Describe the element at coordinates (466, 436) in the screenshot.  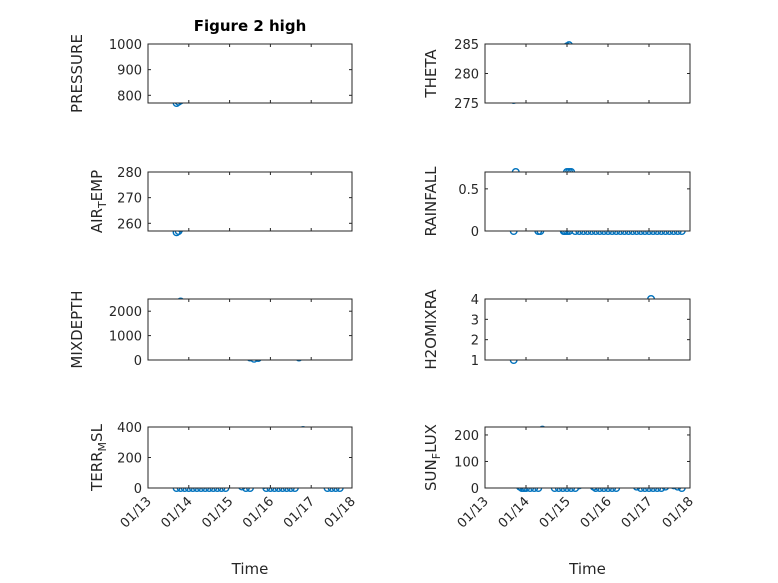
I see `subplot-8-ytick-label: 200` at that location.